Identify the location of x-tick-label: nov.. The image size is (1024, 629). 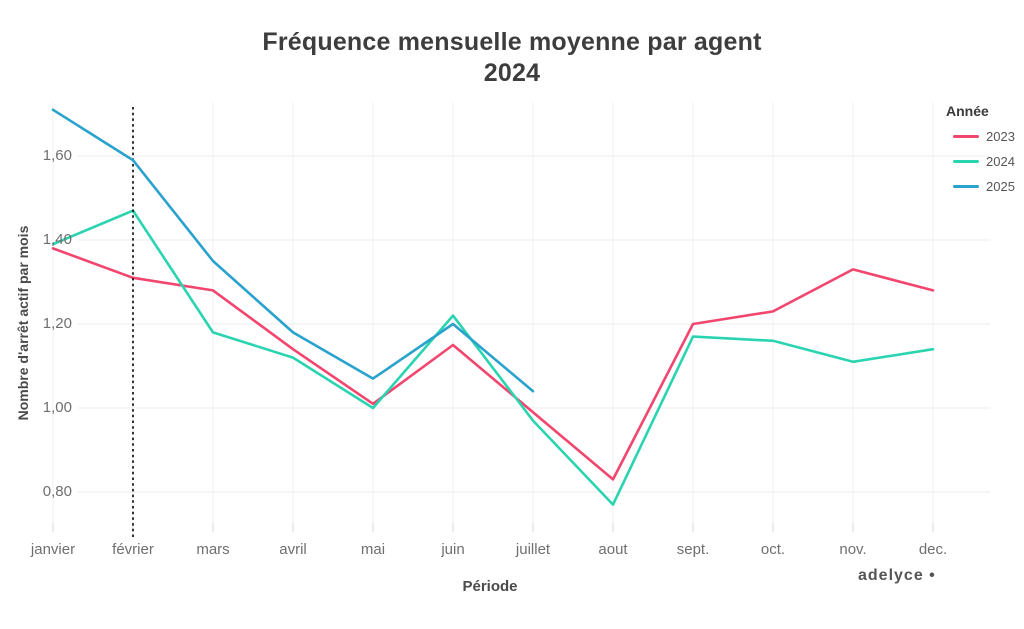
(853, 549).